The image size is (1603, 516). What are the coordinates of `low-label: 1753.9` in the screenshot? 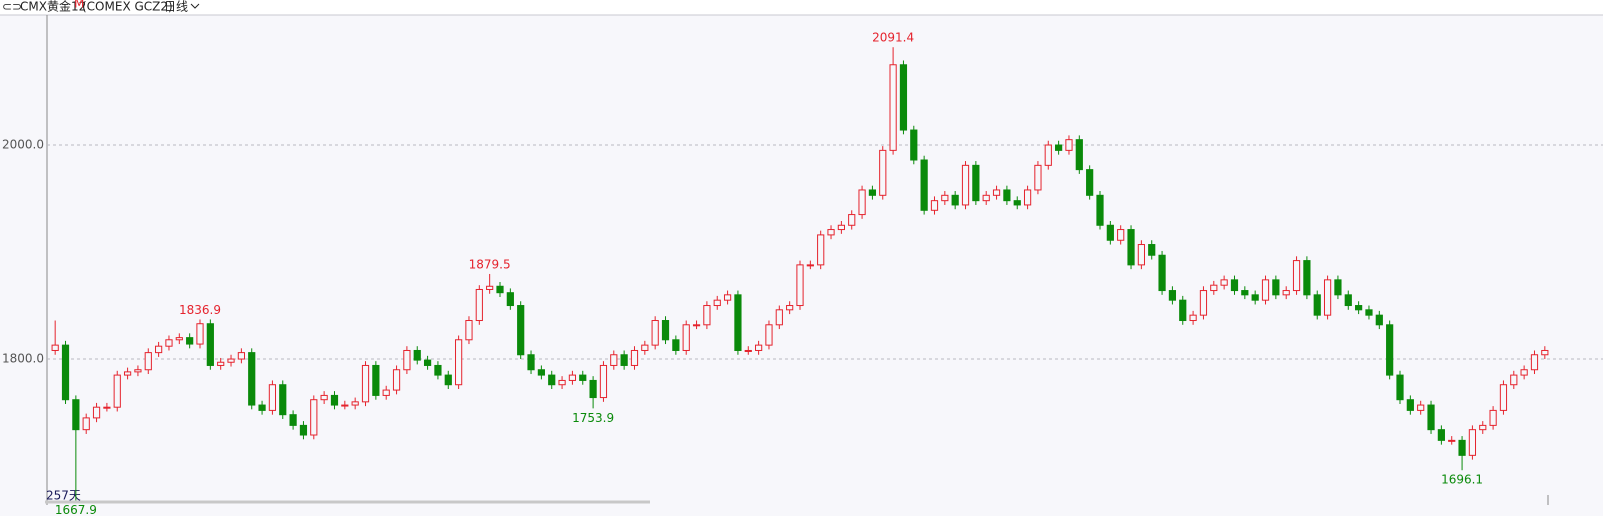 It's located at (593, 418).